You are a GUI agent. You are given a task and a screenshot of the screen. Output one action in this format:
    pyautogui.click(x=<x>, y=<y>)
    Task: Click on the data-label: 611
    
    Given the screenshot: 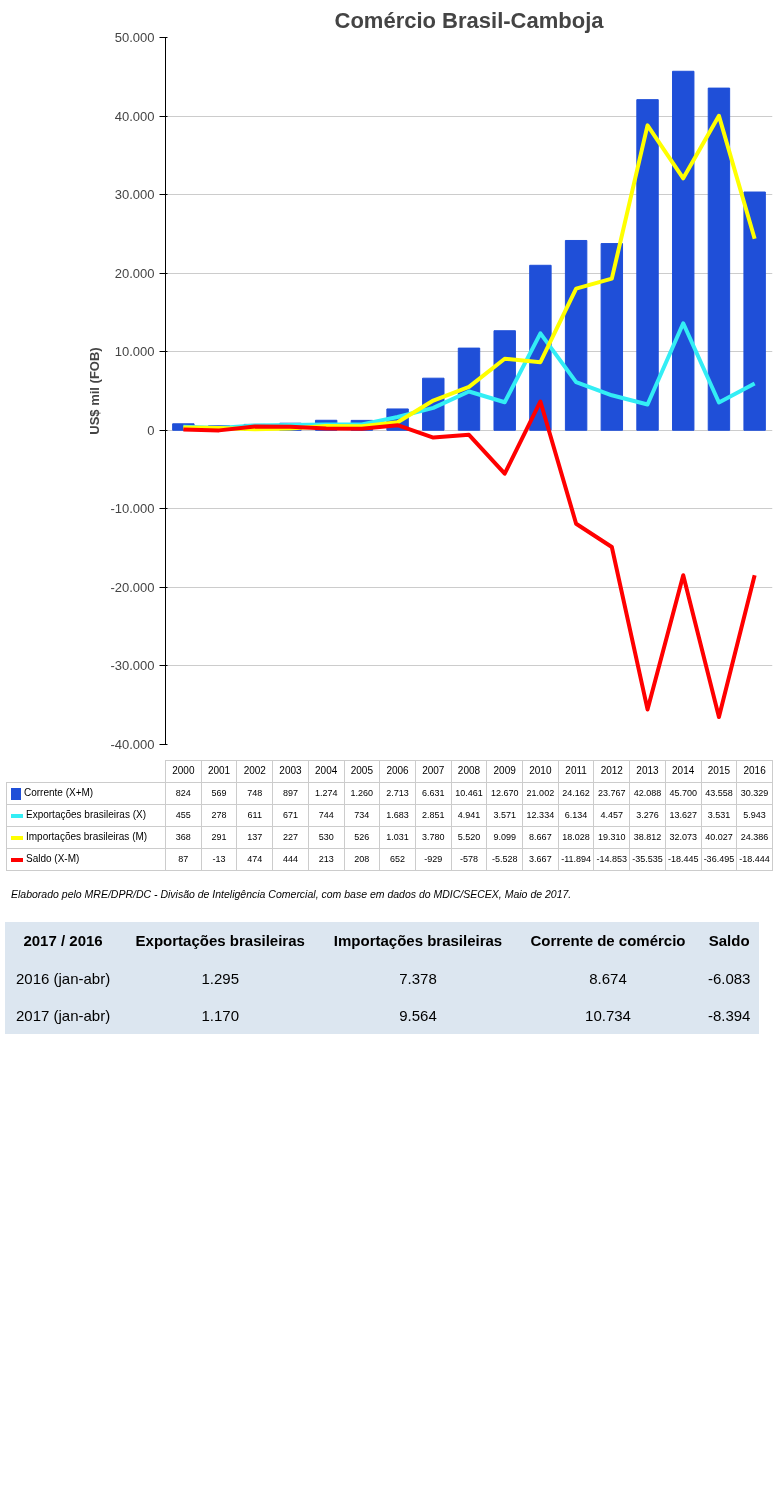 What is the action you would take?
    pyautogui.click(x=254, y=815)
    